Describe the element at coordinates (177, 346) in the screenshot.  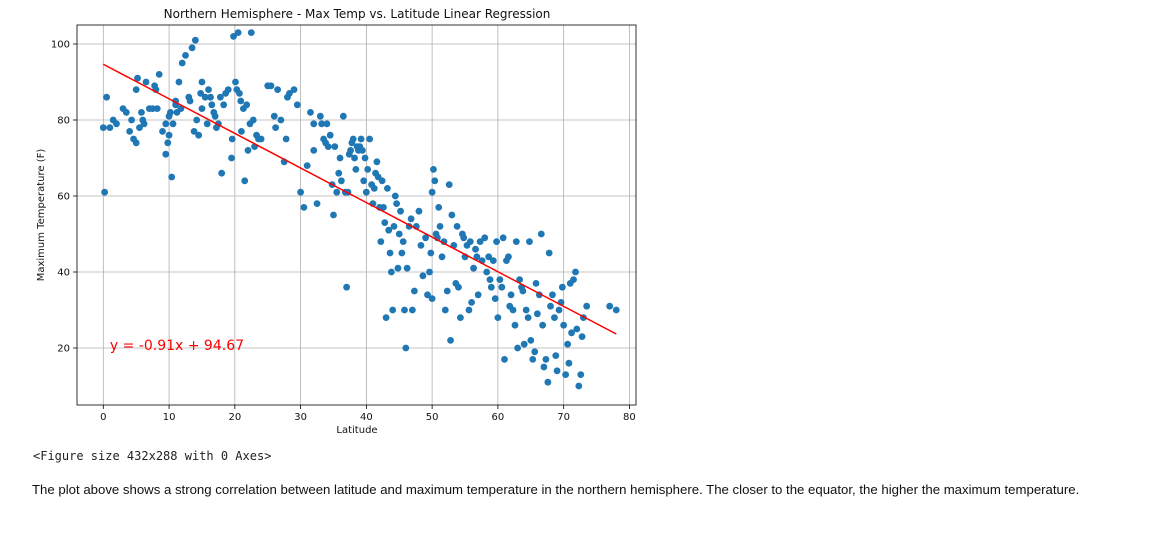
I see `regression-equation: y = -0.91x + 94.67` at that location.